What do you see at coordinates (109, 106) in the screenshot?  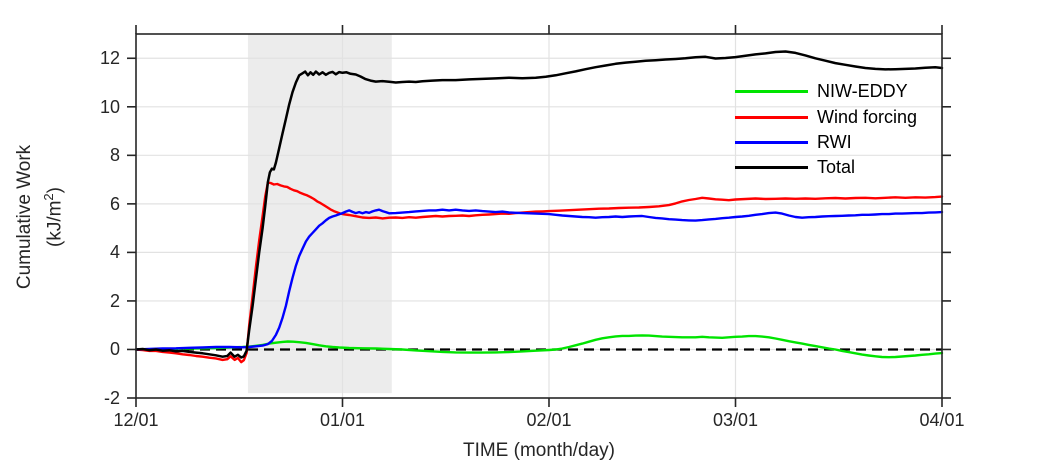 I see `y-tick-label: 10` at bounding box center [109, 106].